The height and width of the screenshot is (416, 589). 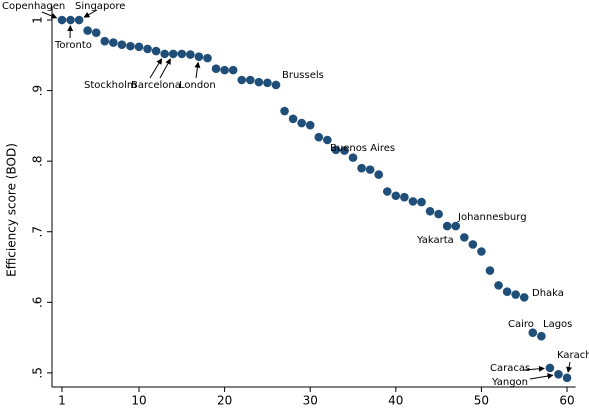 I want to click on annotation: Cairo, so click(x=521, y=324).